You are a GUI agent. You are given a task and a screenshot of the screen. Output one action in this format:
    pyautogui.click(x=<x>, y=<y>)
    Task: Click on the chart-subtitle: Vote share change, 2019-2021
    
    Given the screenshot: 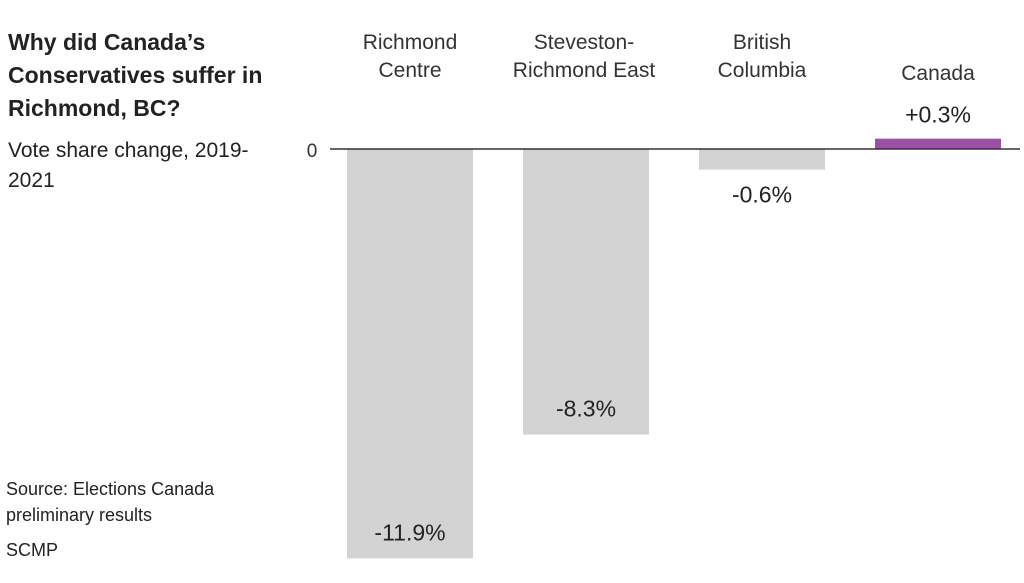 What is the action you would take?
    pyautogui.click(x=128, y=165)
    